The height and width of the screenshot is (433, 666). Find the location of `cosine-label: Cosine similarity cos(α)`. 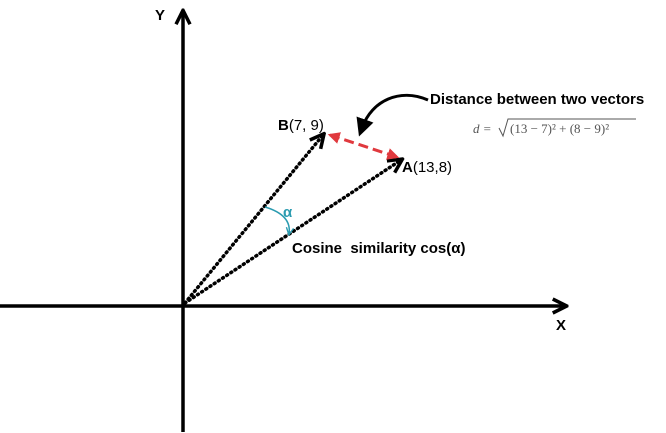

cosine-label: Cosine similarity cos(α) is located at coordinates (378, 248).